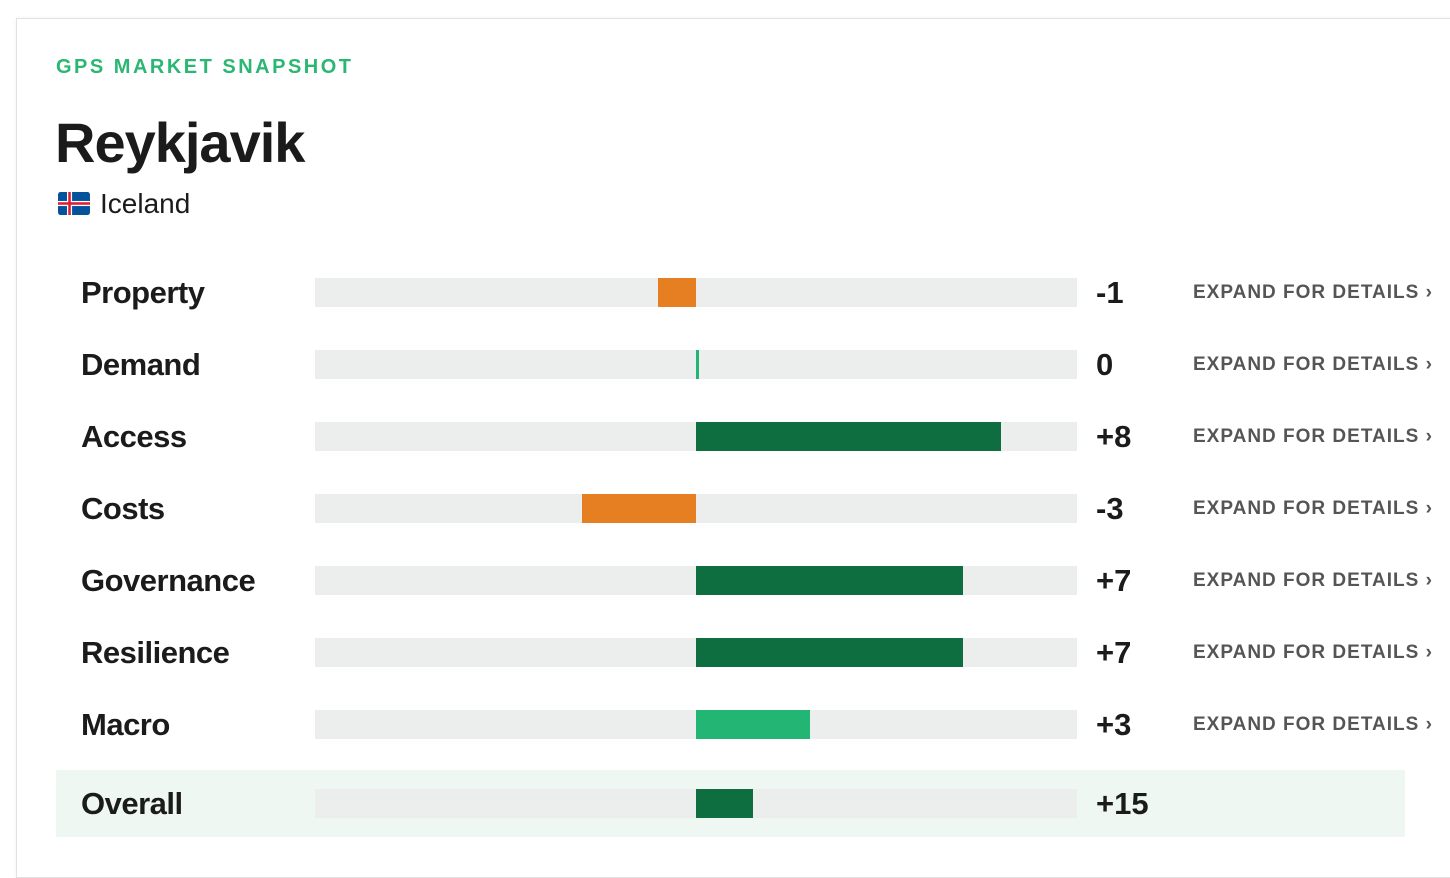  Describe the element at coordinates (1122, 803) in the screenshot. I see `score-value: +15` at that location.